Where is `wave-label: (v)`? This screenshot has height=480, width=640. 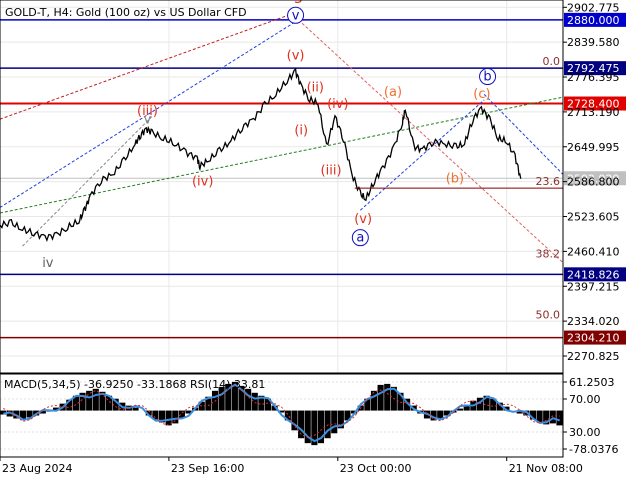
wave-label: (v) is located at coordinates (296, 56).